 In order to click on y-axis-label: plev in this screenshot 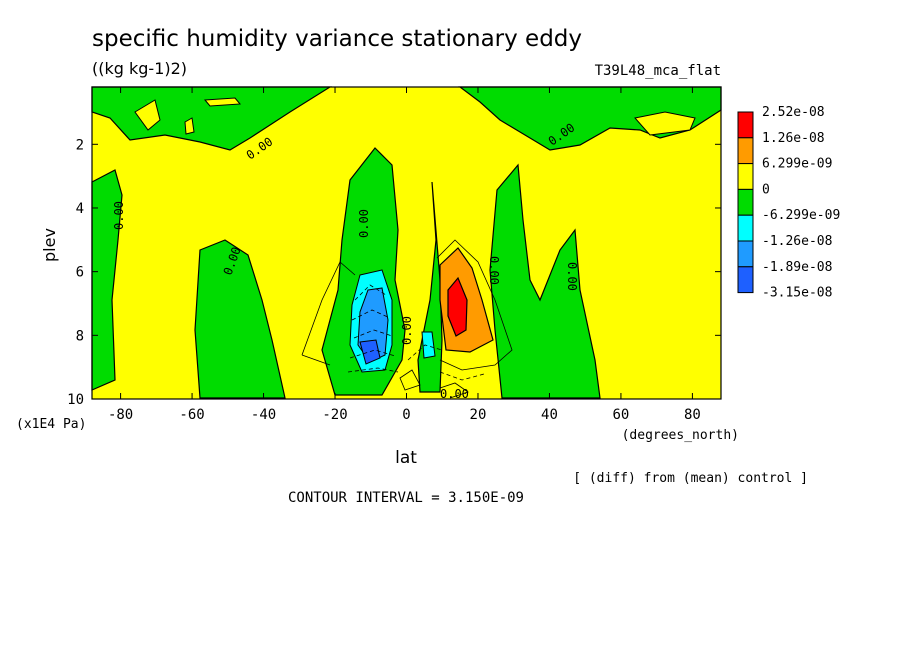, I will do `click(49, 245)`.